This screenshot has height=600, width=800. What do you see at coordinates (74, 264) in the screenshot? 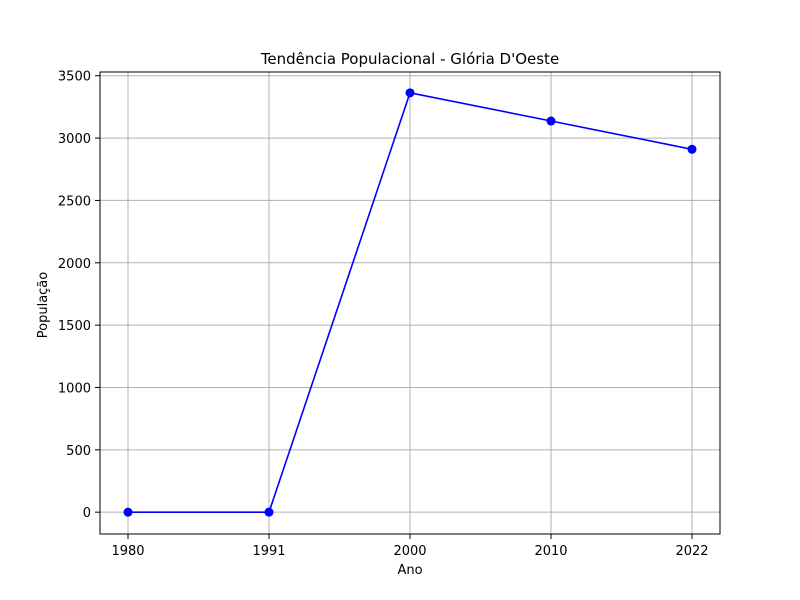
I see `y-tick-label: 2000` at bounding box center [74, 264].